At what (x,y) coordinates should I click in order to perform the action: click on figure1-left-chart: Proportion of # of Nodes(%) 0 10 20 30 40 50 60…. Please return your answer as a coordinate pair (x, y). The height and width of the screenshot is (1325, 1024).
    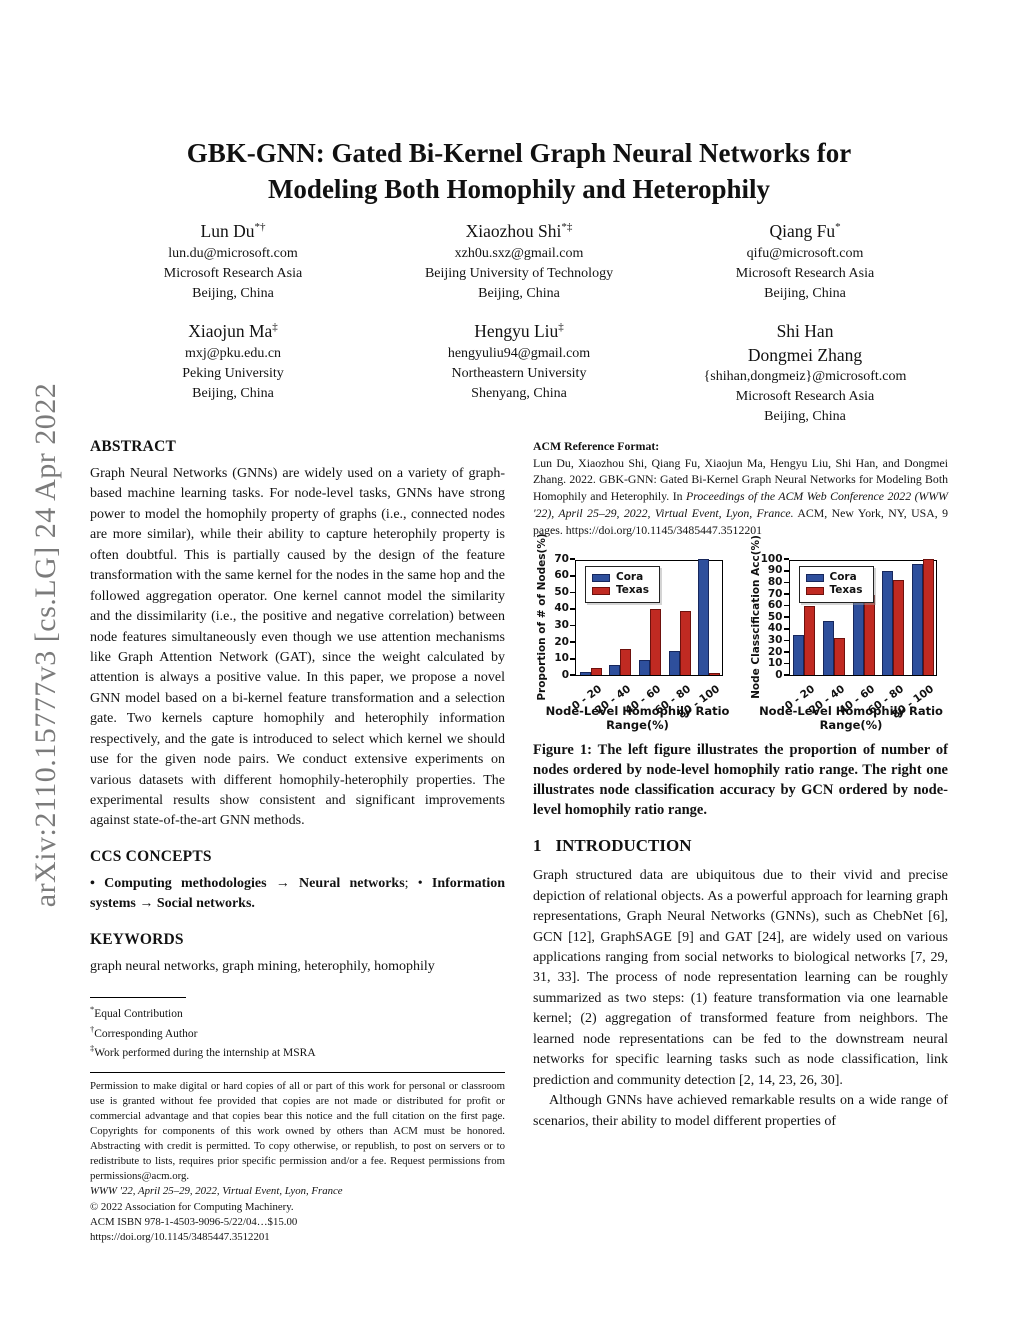
    Looking at the image, I should click on (632, 633).